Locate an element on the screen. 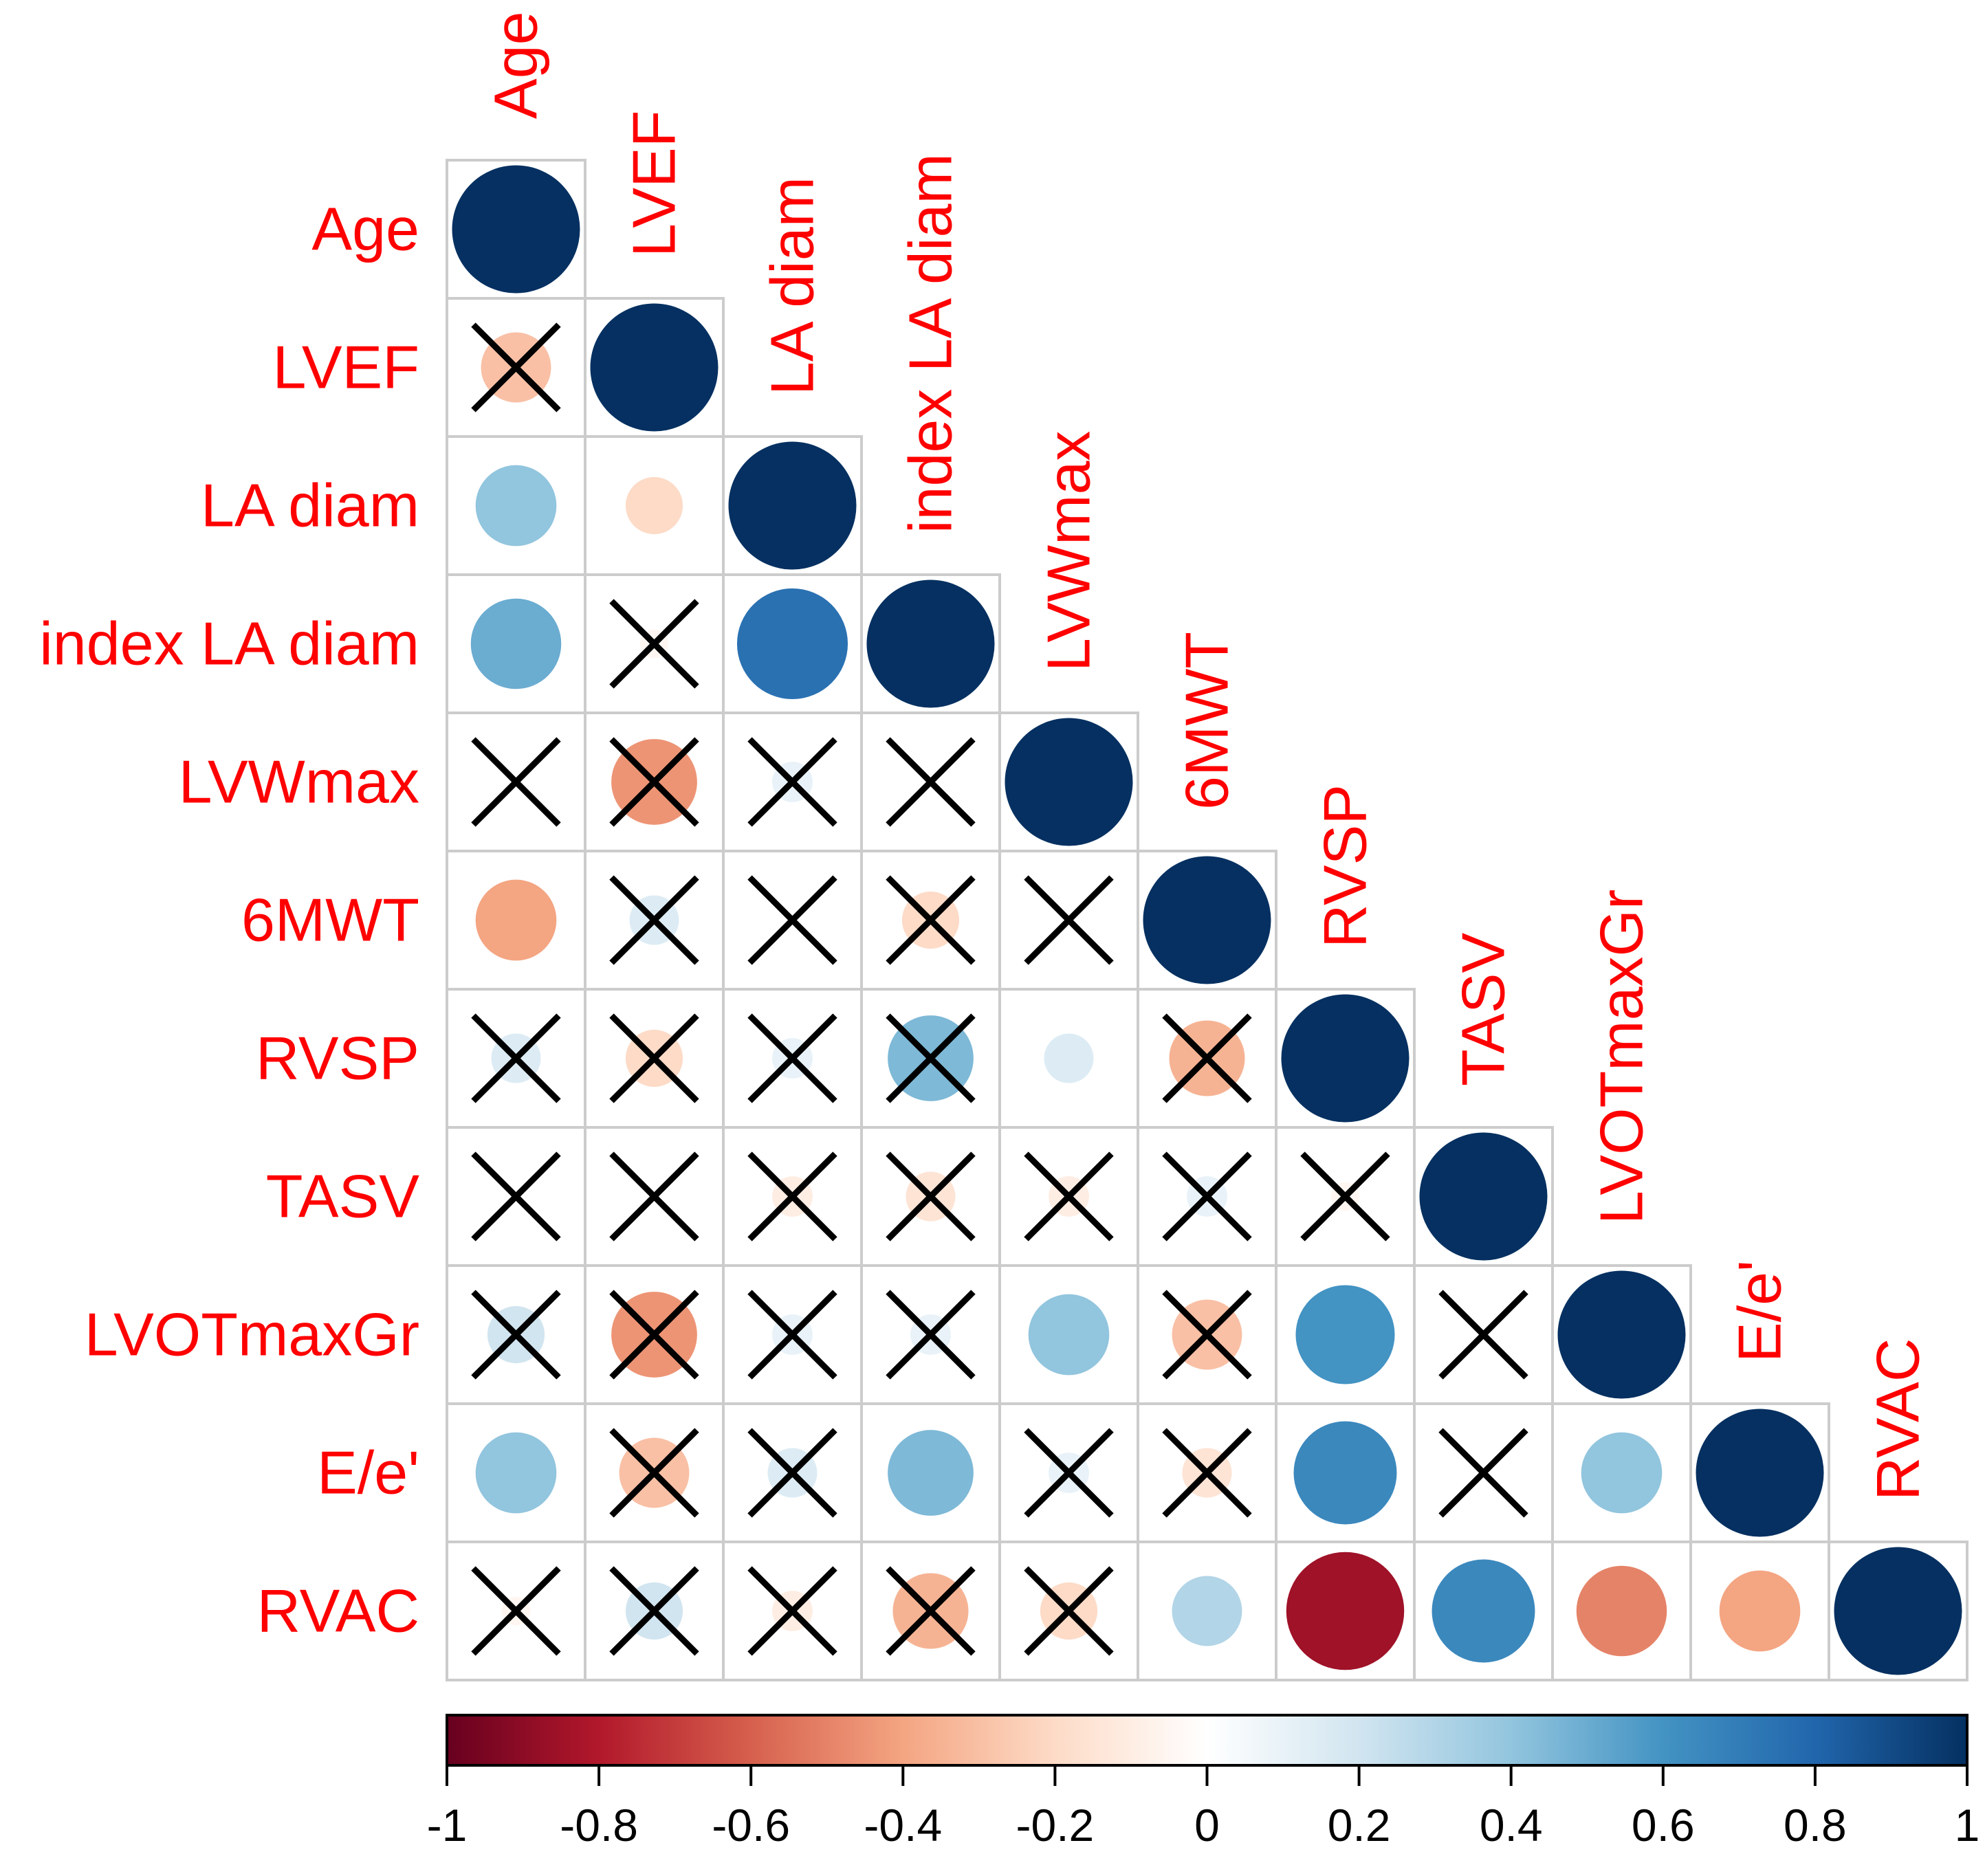 The width and height of the screenshot is (1985, 1876). colorbar-tick-label: 0.4 is located at coordinates (1511, 1825).